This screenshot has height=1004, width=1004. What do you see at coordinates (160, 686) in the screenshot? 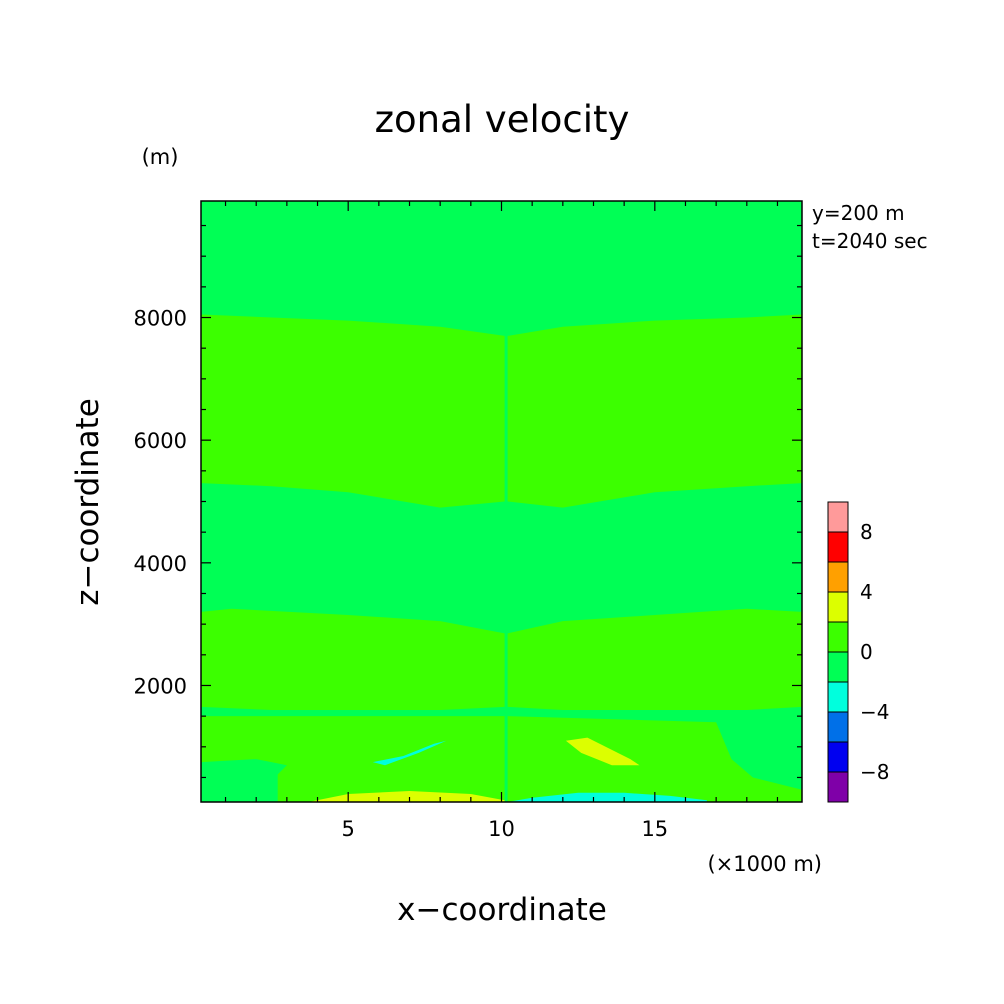
I see `y-tick-label: 2000` at bounding box center [160, 686].